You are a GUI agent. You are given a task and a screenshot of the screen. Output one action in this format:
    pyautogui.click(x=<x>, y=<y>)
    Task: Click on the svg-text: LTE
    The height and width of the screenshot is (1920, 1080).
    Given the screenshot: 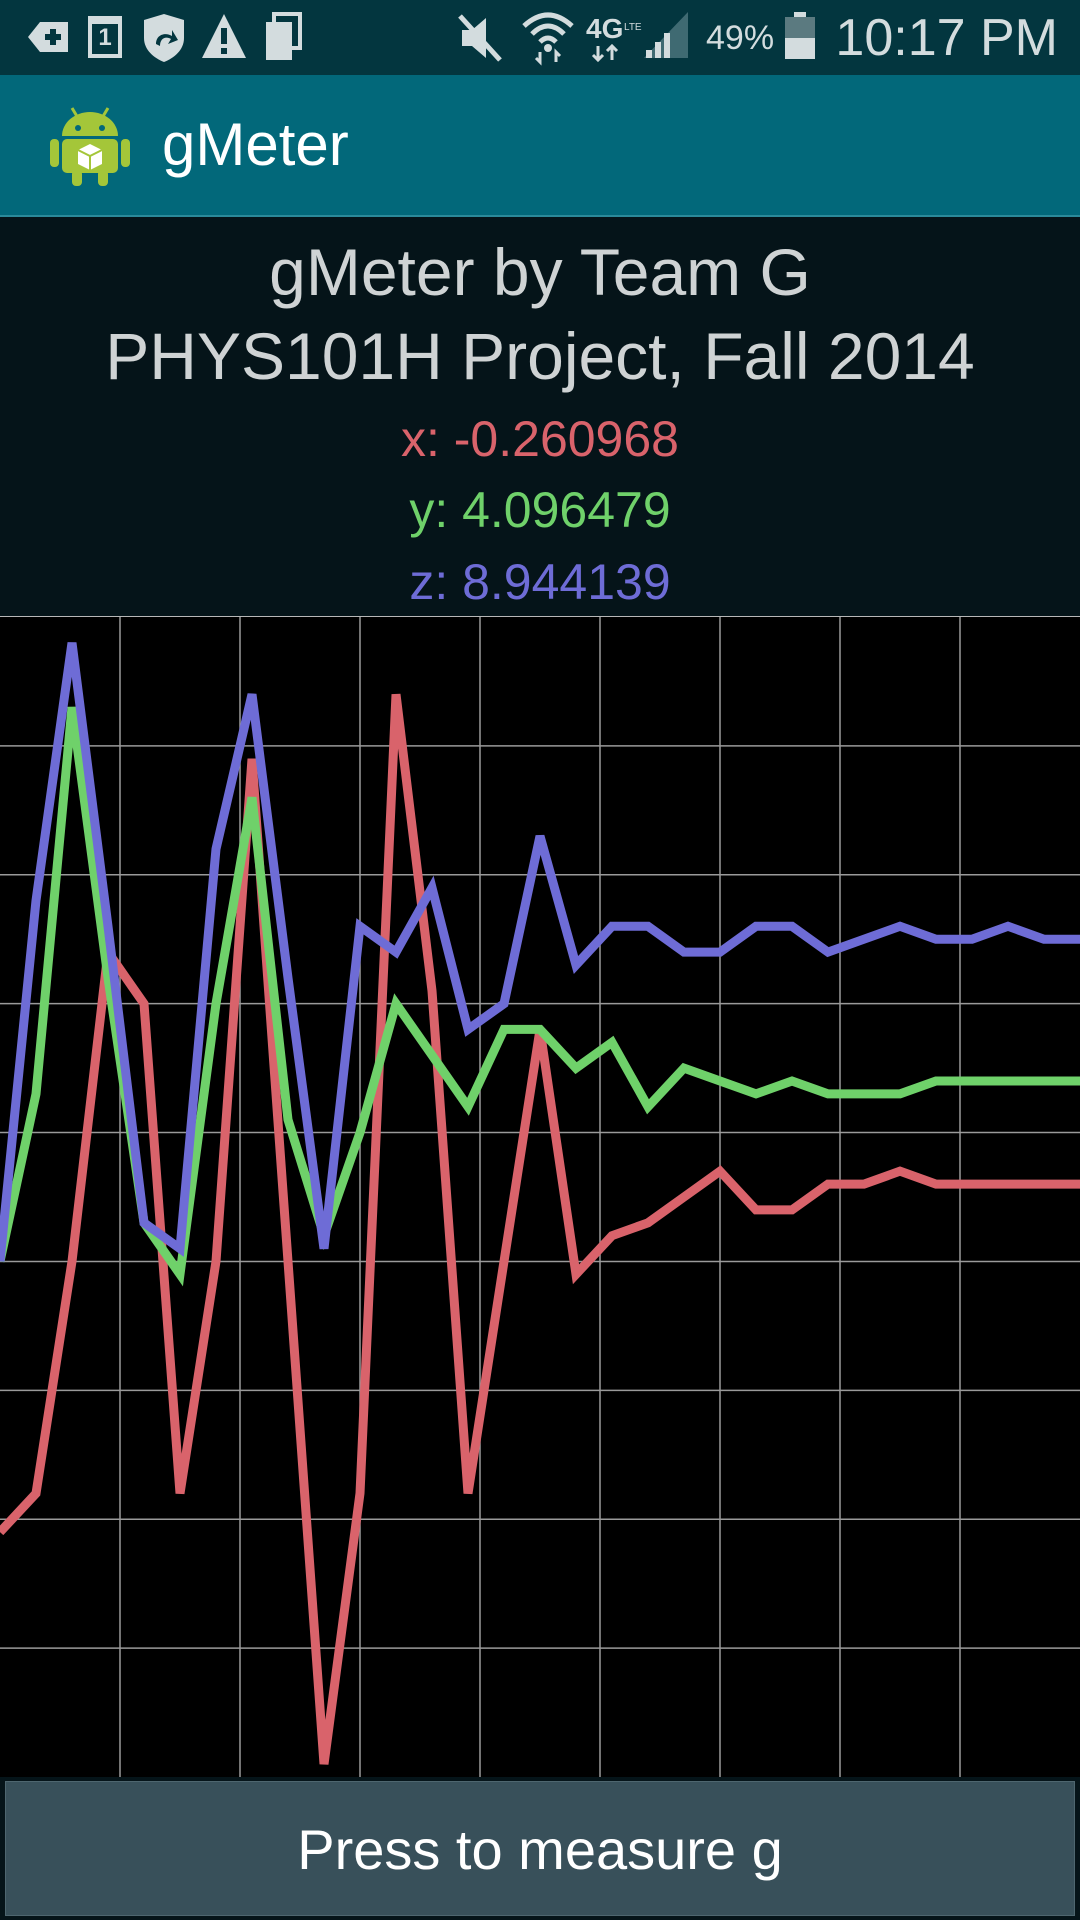 What is the action you would take?
    pyautogui.click(x=633, y=27)
    